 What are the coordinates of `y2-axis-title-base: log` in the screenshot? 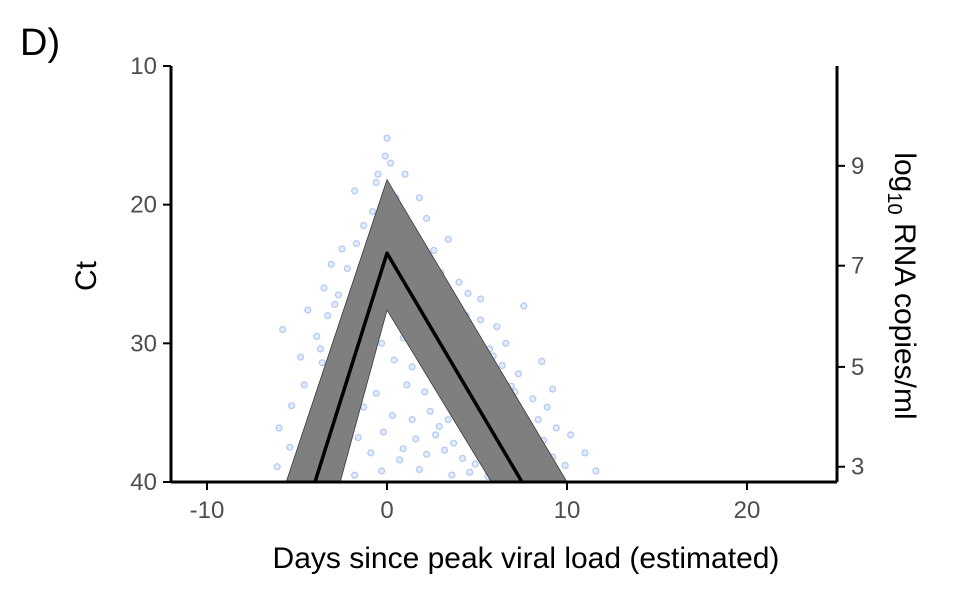 It's located at (904, 172).